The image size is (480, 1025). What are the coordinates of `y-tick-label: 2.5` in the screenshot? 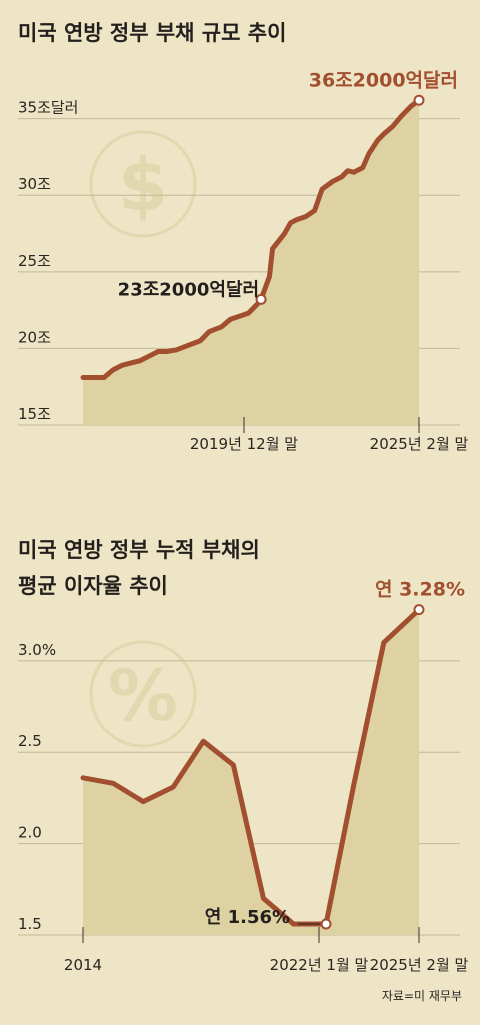 It's located at (30, 741).